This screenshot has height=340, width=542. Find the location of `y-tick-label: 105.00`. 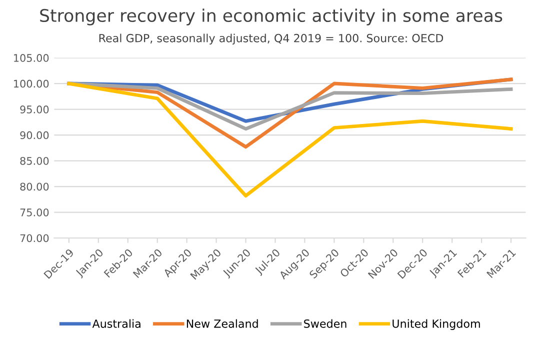

y-tick-label: 105.00 is located at coordinates (31, 58).